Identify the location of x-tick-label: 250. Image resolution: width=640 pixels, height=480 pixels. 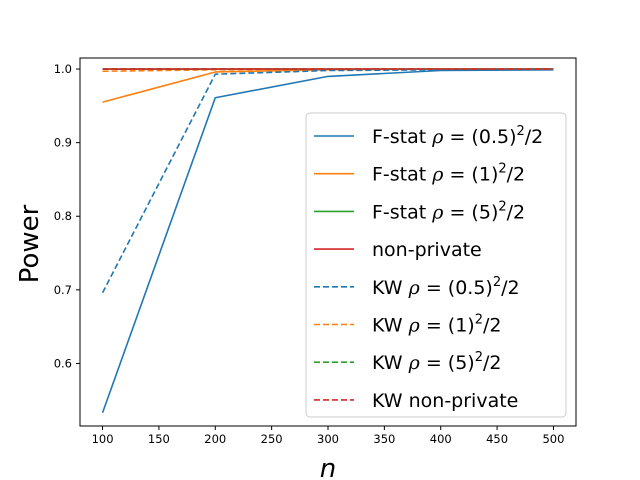
(272, 439).